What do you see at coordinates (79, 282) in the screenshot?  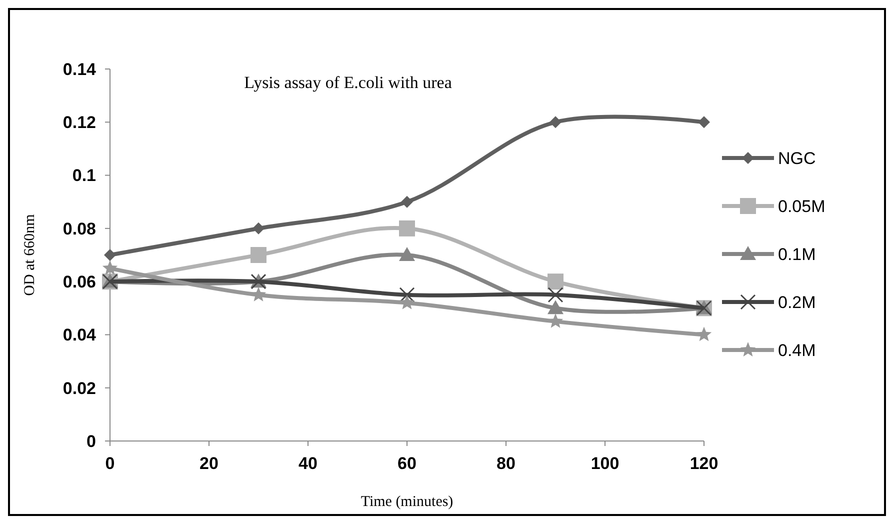 I see `y-tick-label: 0.06` at bounding box center [79, 282].